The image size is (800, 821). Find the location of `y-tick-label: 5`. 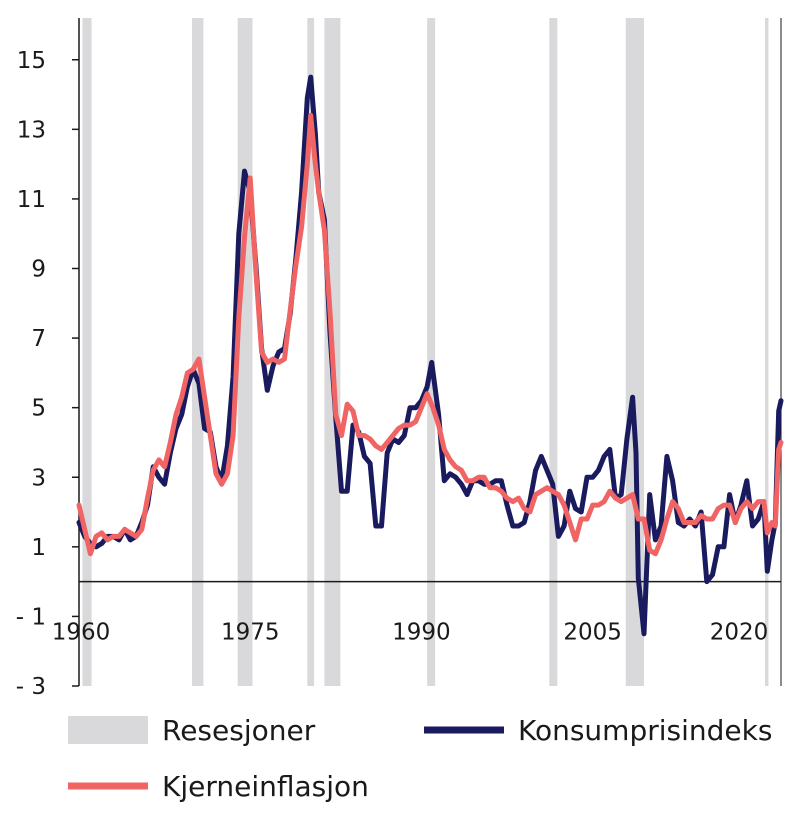

y-tick-label: 5 is located at coordinates (38, 409).